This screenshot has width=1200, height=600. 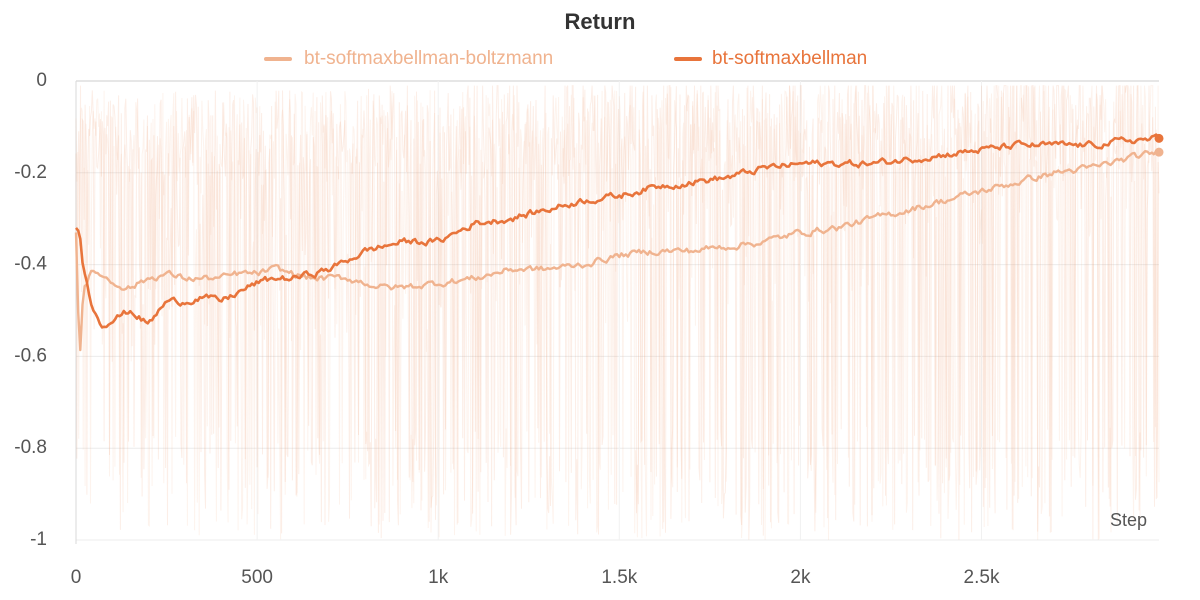 I want to click on legend-item-softmaxbellman: bt-softmaxbellman, so click(x=770, y=58).